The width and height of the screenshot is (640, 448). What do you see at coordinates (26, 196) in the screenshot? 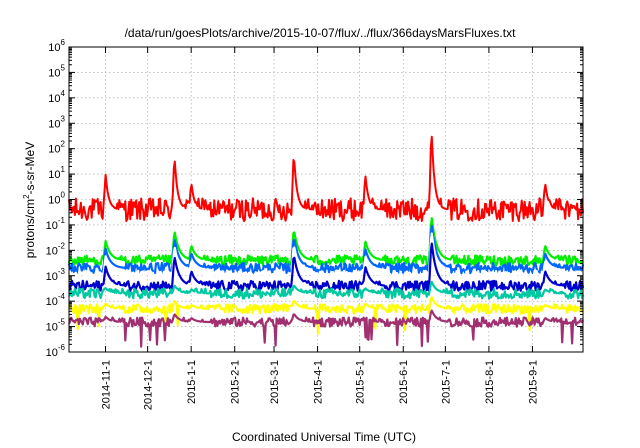
I see `y-axis-label-sup: 2` at bounding box center [26, 196].